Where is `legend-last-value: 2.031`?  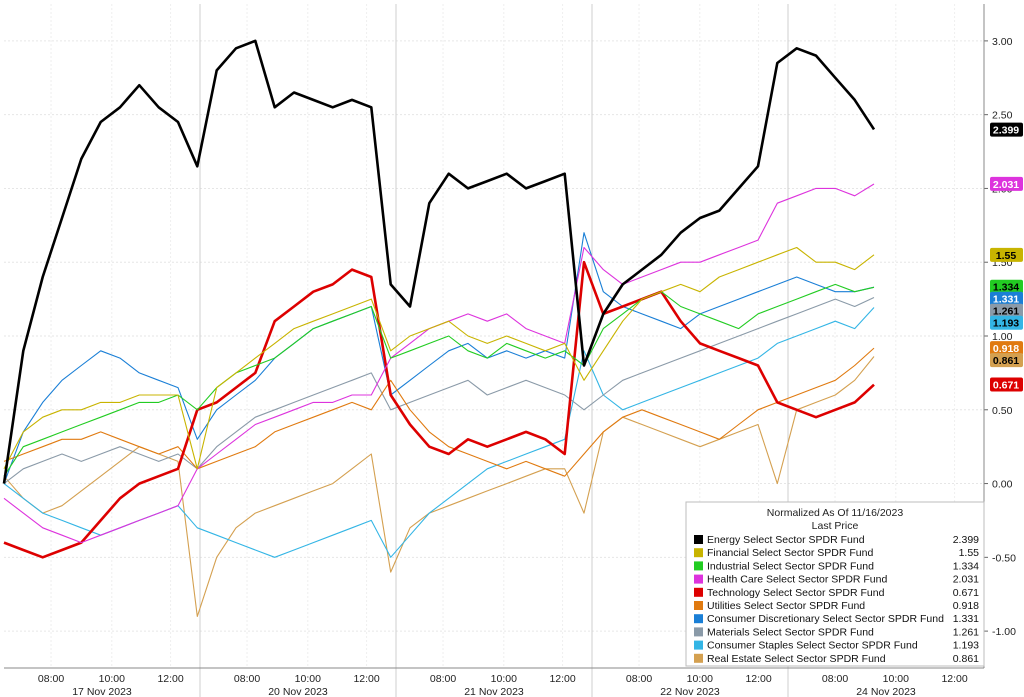 legend-last-value: 2.031 is located at coordinates (966, 580).